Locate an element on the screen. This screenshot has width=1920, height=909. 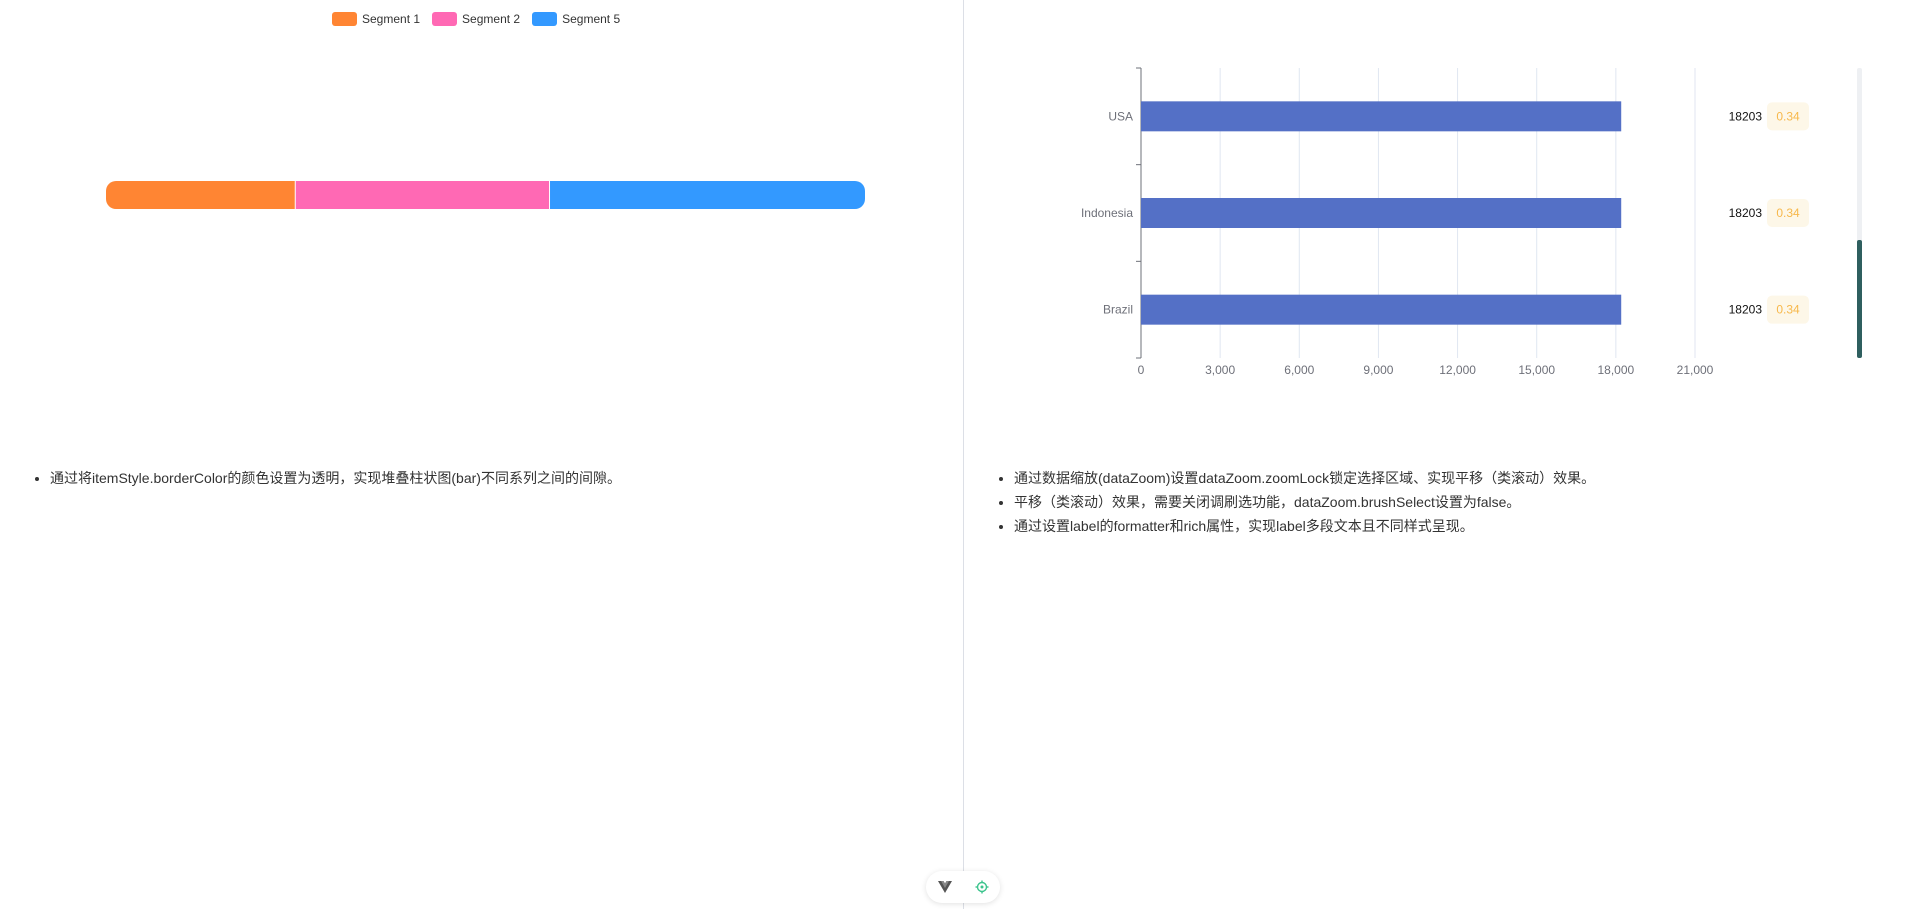
legend-item: Segment 5 is located at coordinates (576, 19).